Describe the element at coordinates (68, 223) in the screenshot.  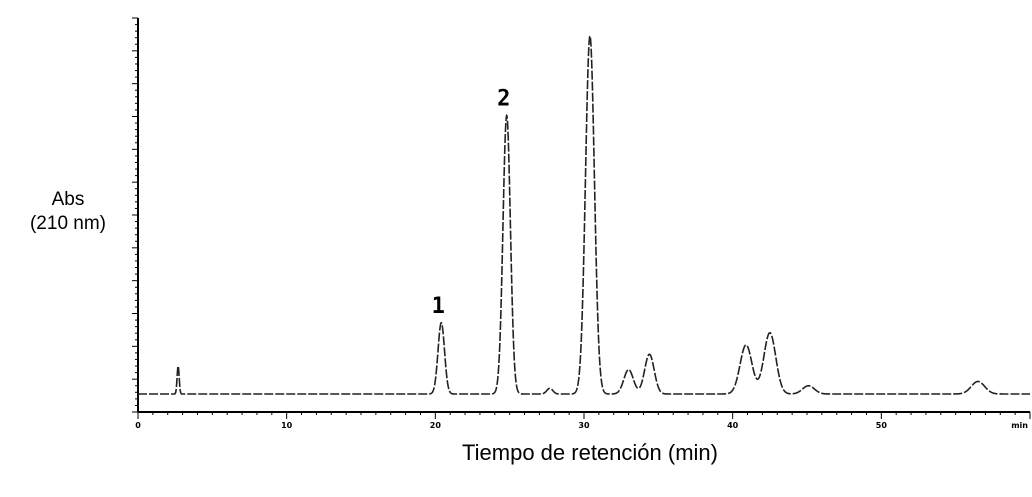
I see `y-axis-label-line2: (210 nm)` at that location.